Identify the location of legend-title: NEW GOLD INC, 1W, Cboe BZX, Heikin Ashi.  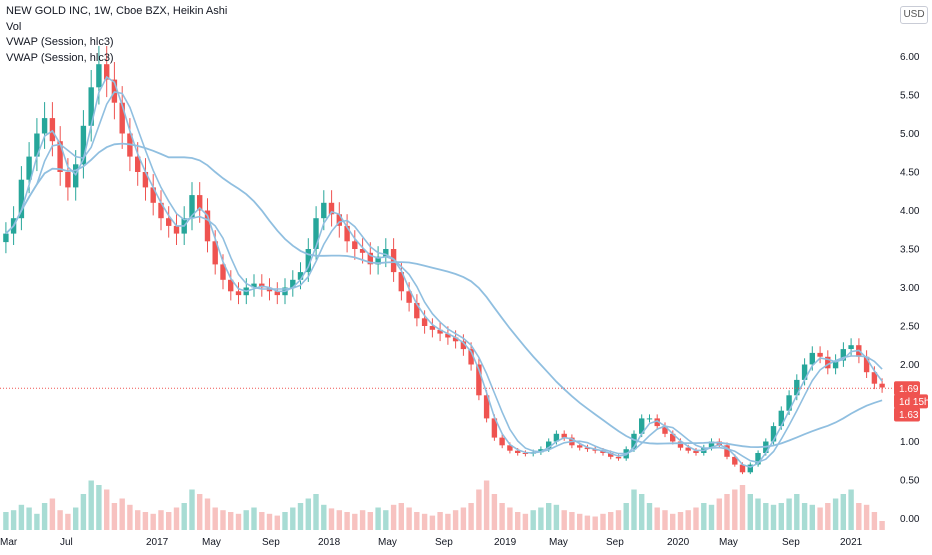
(117, 11).